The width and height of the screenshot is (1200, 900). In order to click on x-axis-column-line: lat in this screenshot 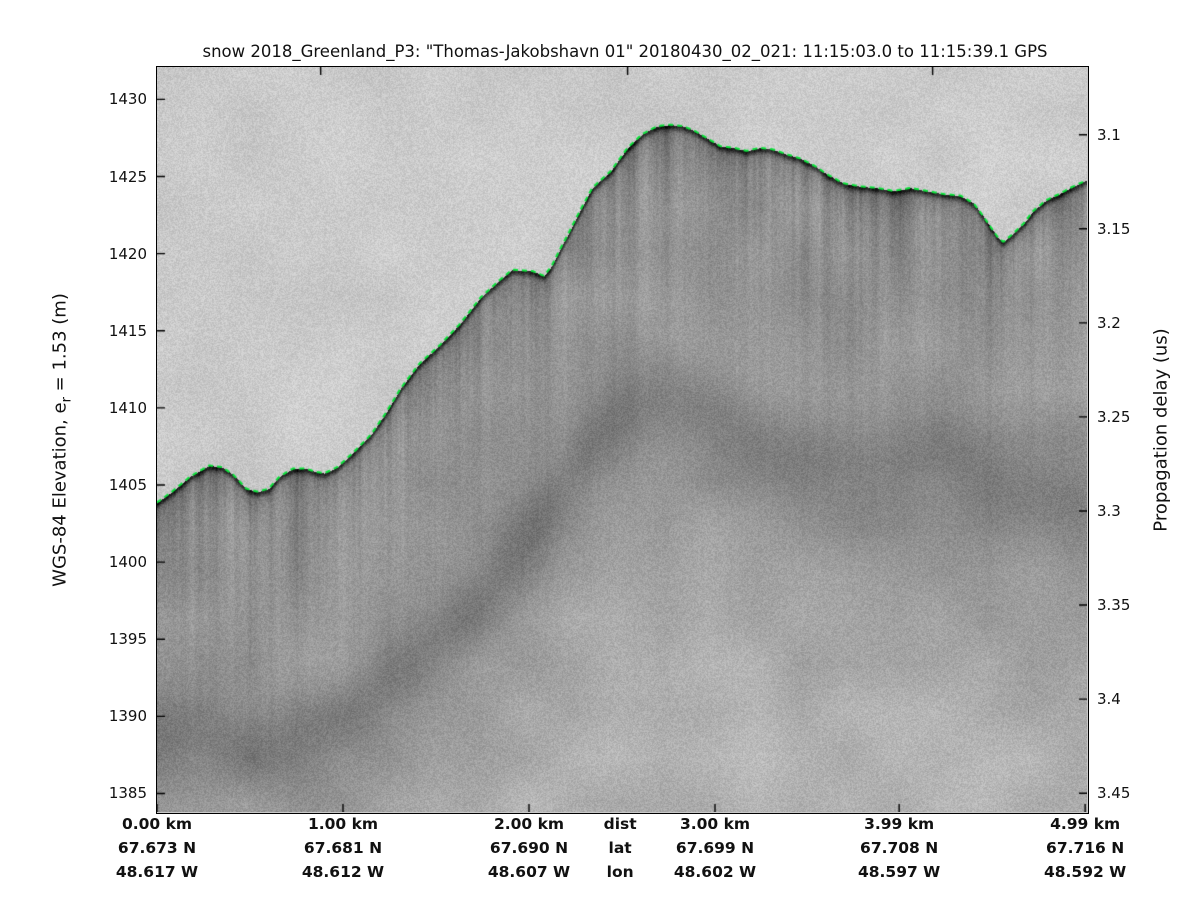, I will do `click(620, 848)`.